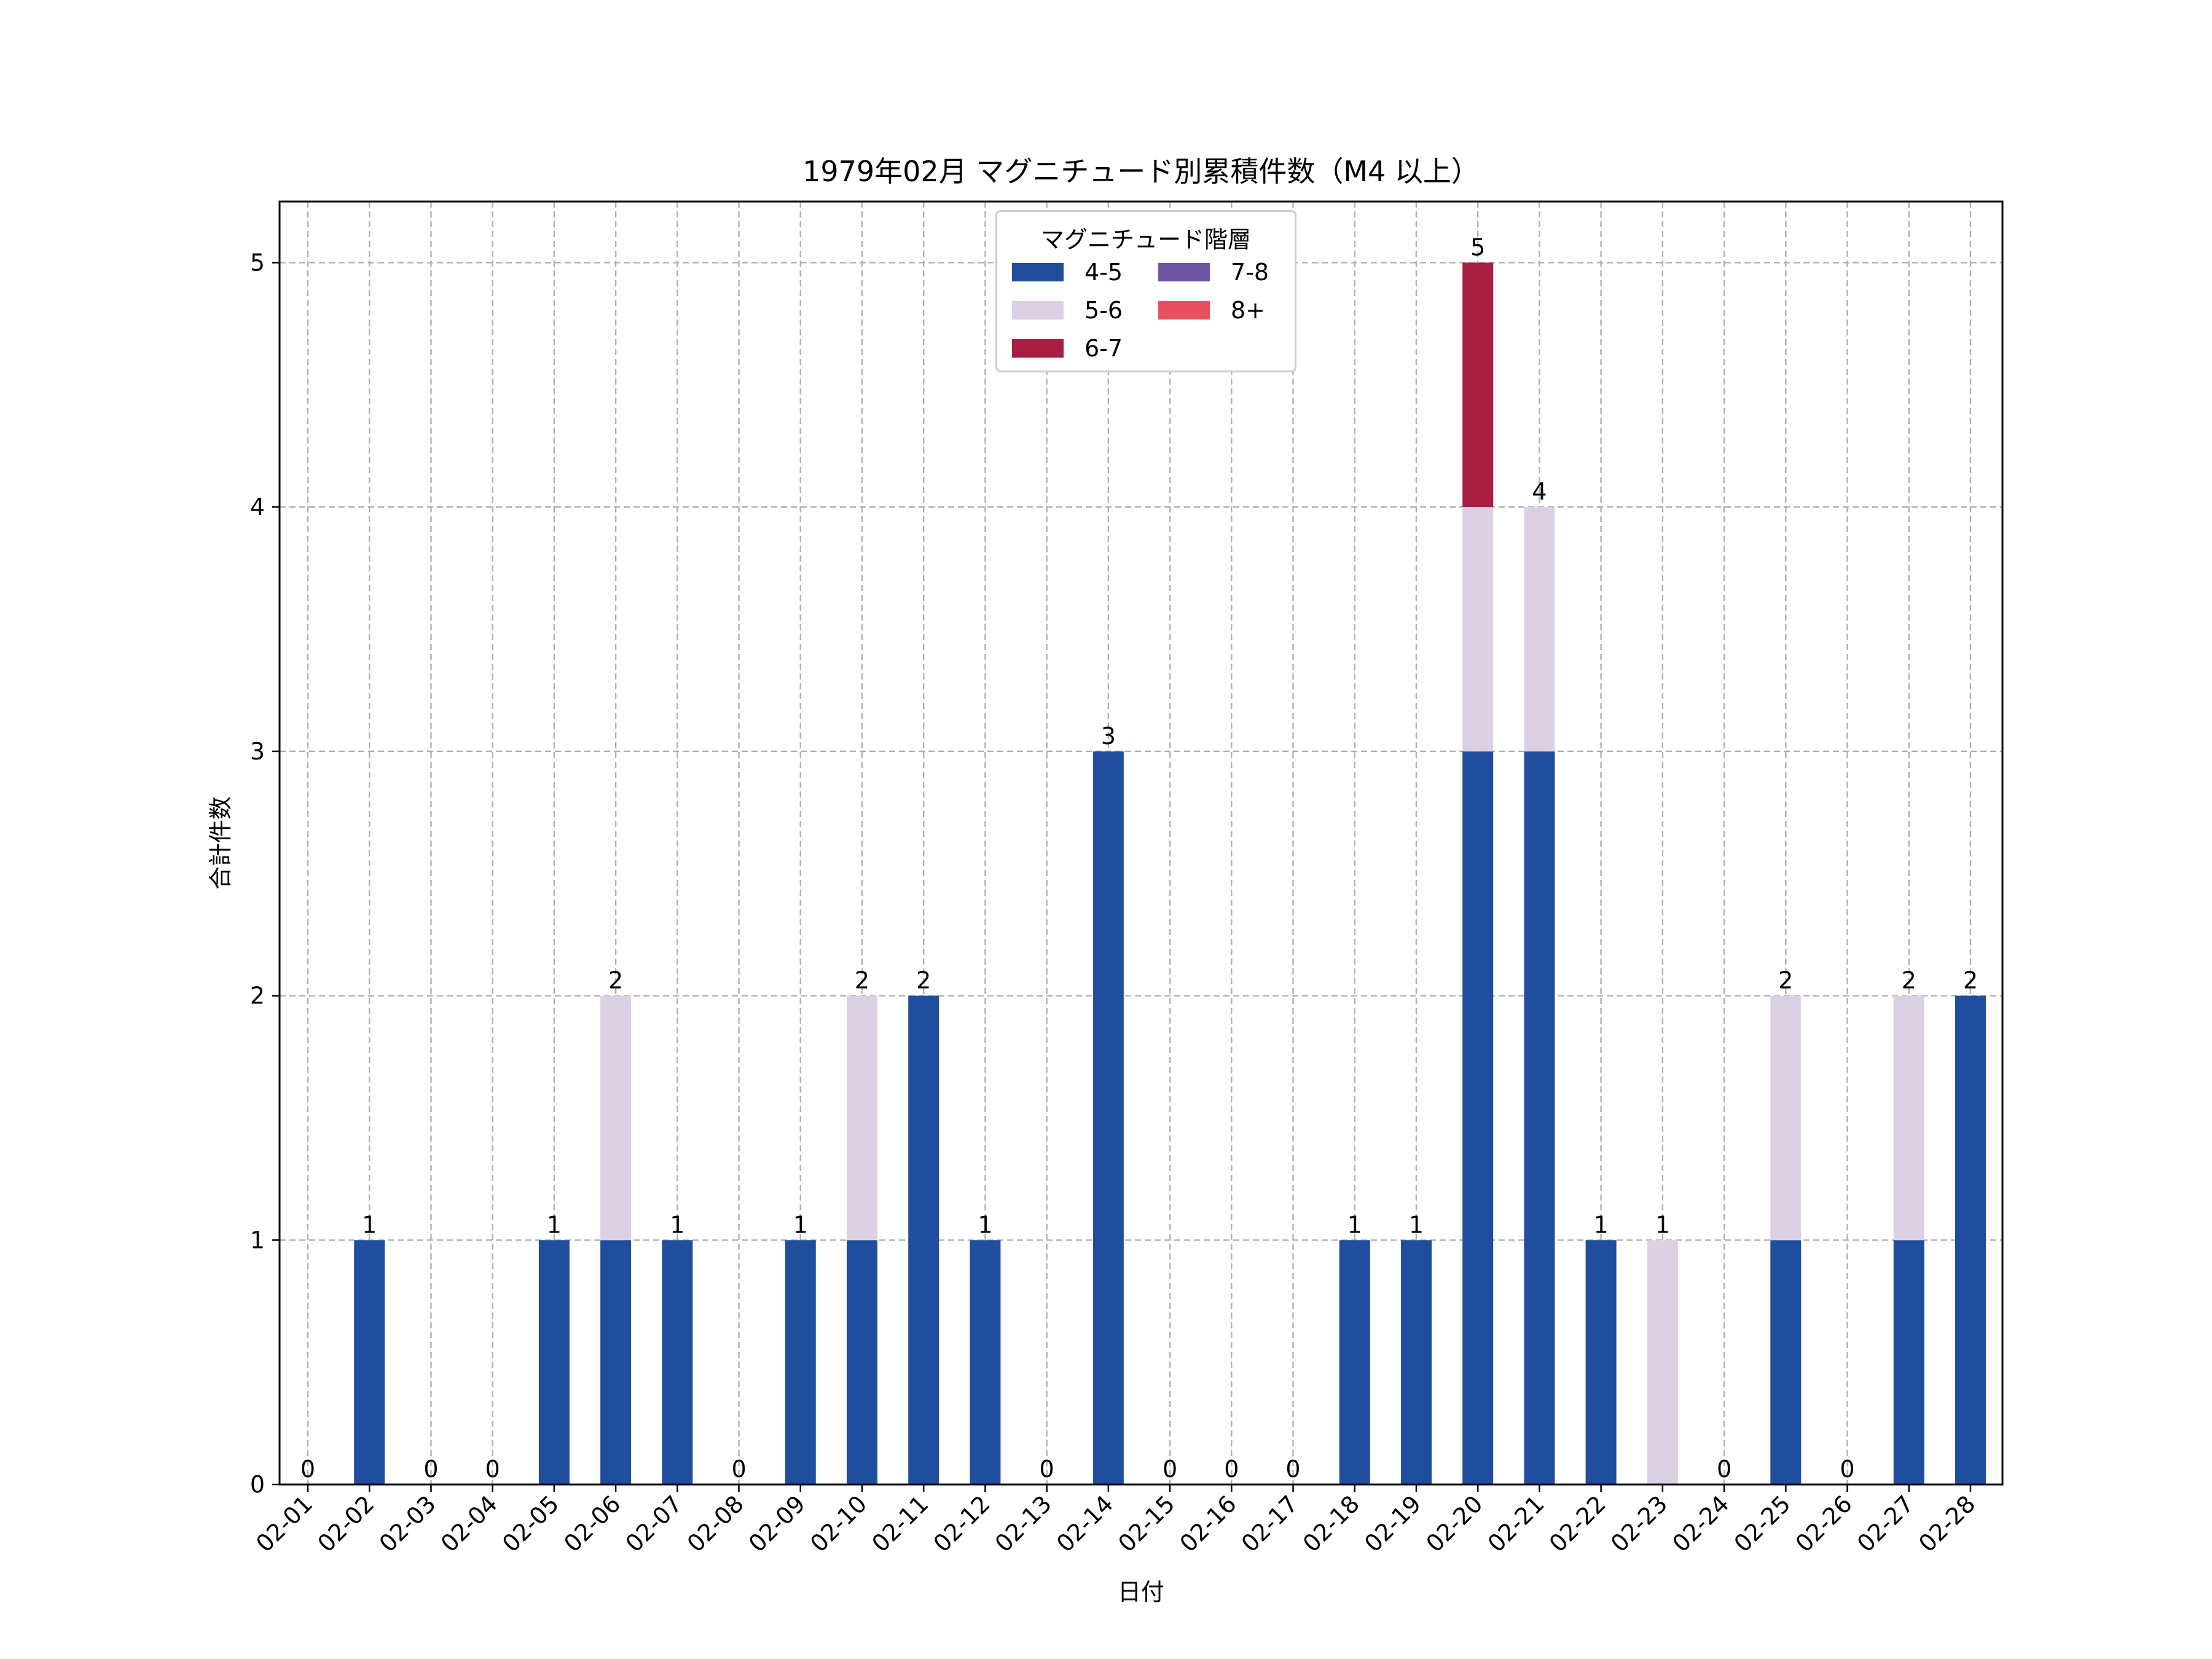 The height and width of the screenshot is (1659, 2212). I want to click on y-axis-label: 合計件数, so click(220, 843).